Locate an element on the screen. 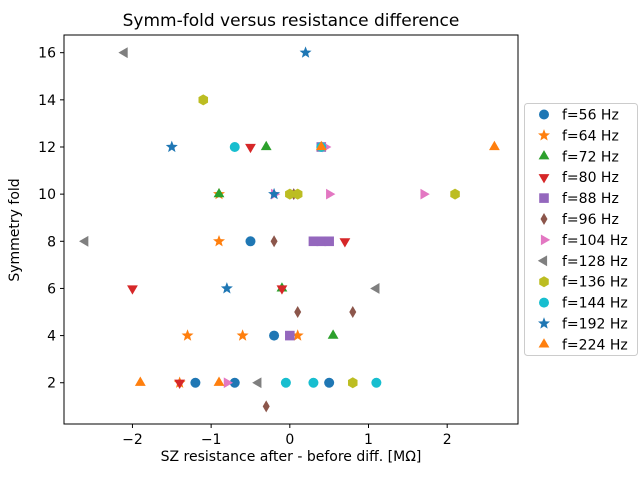 This screenshot has width=640, height=480. y-tick-label: 8 is located at coordinates (51, 242).